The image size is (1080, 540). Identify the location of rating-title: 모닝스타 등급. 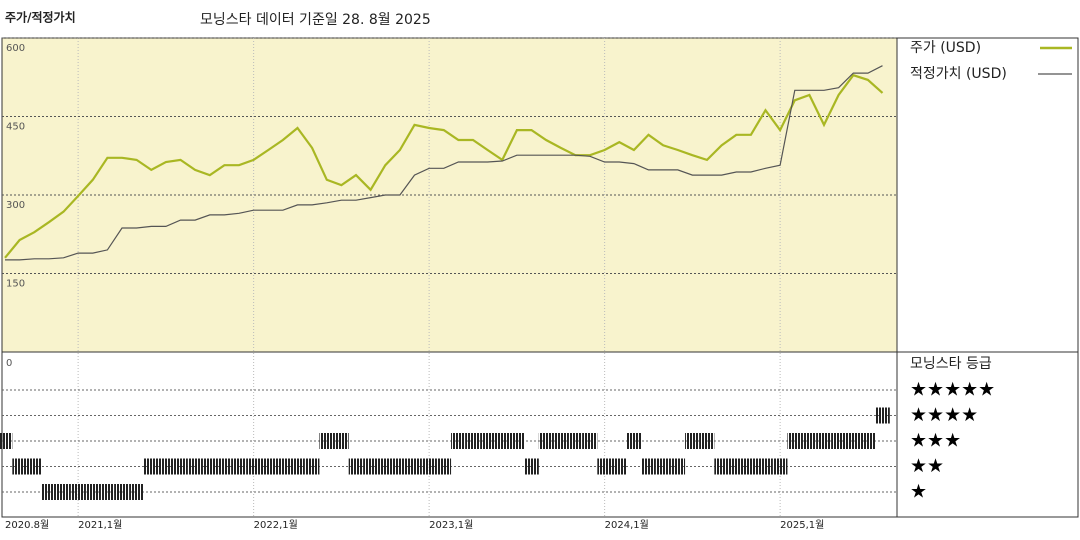
(951, 364).